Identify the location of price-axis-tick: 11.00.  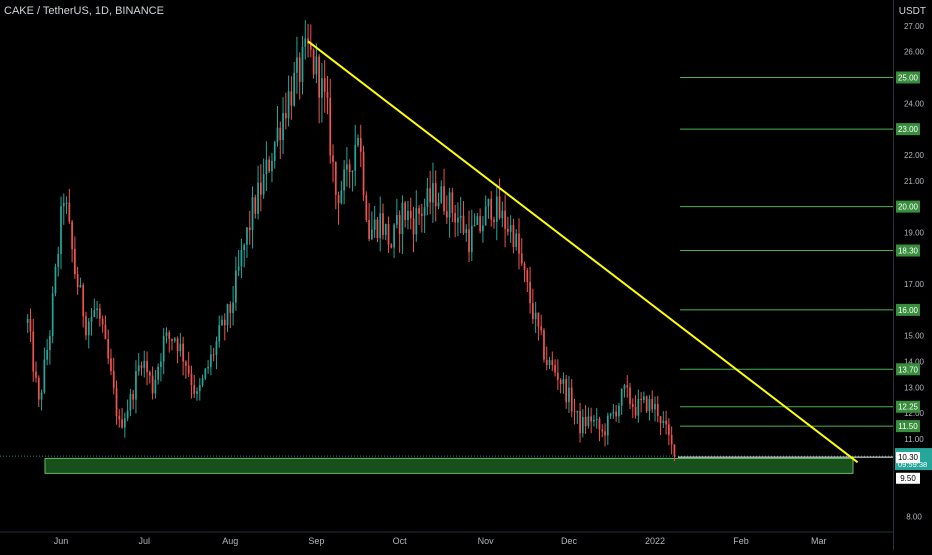
(914, 439).